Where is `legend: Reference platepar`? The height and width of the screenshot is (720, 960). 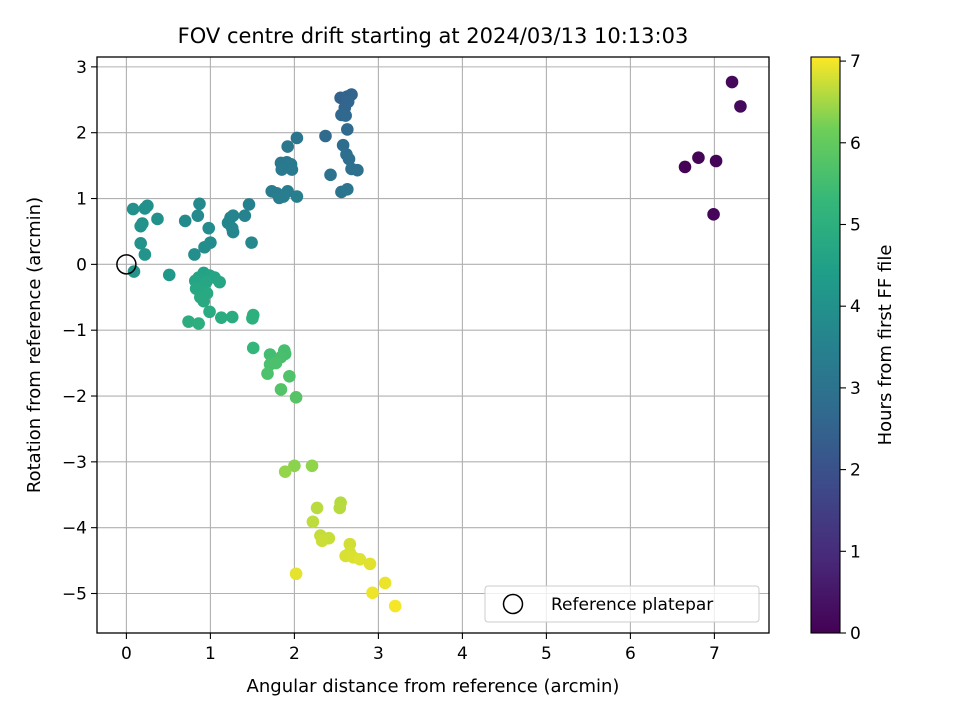
legend: Reference platepar is located at coordinates (622, 604).